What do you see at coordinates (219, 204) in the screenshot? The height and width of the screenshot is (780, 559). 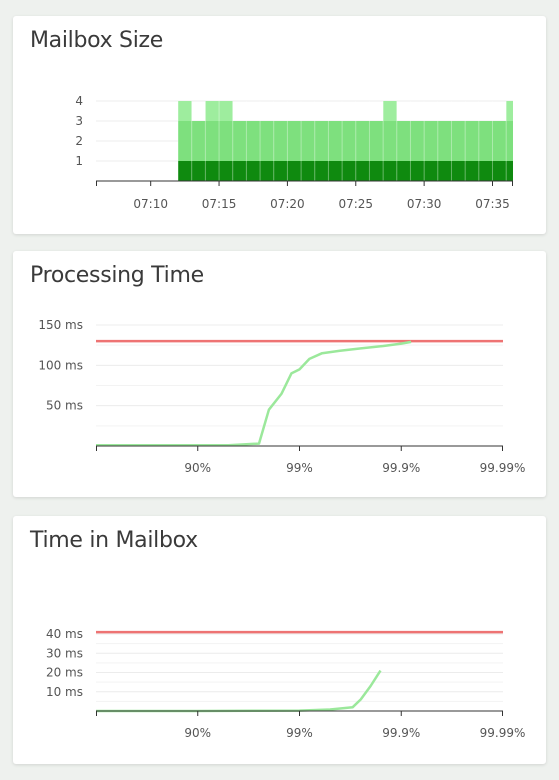 I see `x-tick-label: 07:15` at bounding box center [219, 204].